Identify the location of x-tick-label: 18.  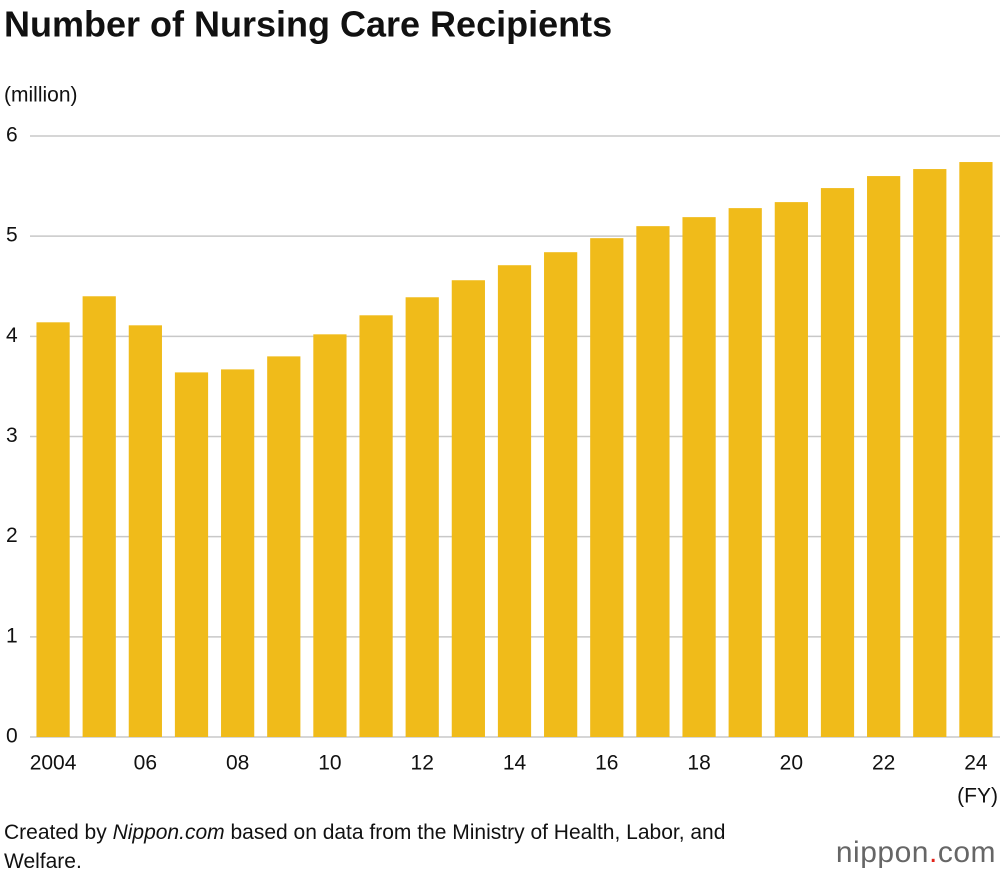
(698, 763).